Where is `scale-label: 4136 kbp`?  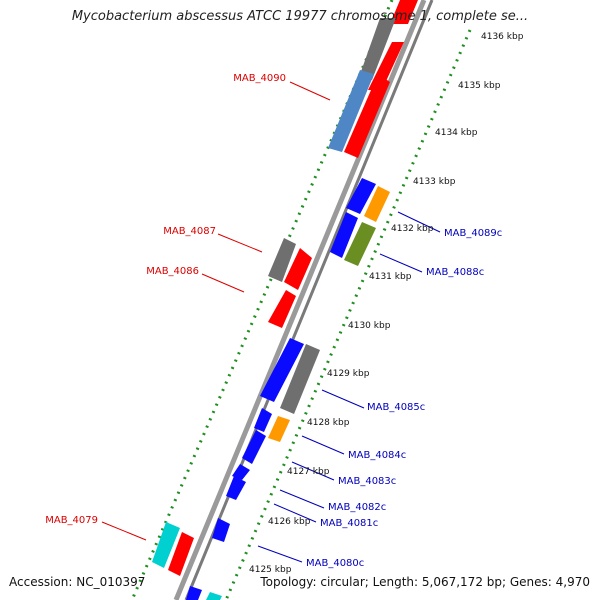
scale-label: 4136 kbp is located at coordinates (502, 37).